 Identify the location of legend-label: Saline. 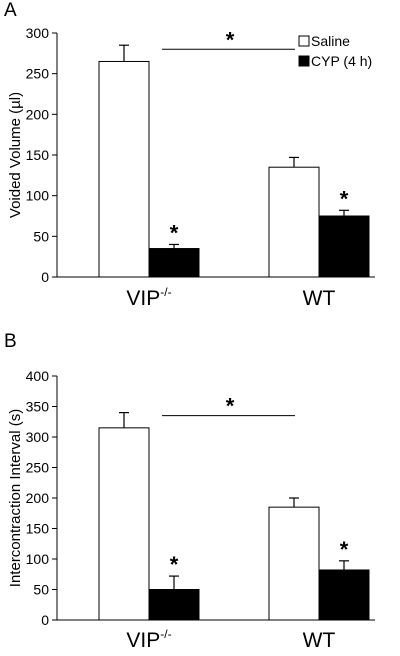
(330, 41).